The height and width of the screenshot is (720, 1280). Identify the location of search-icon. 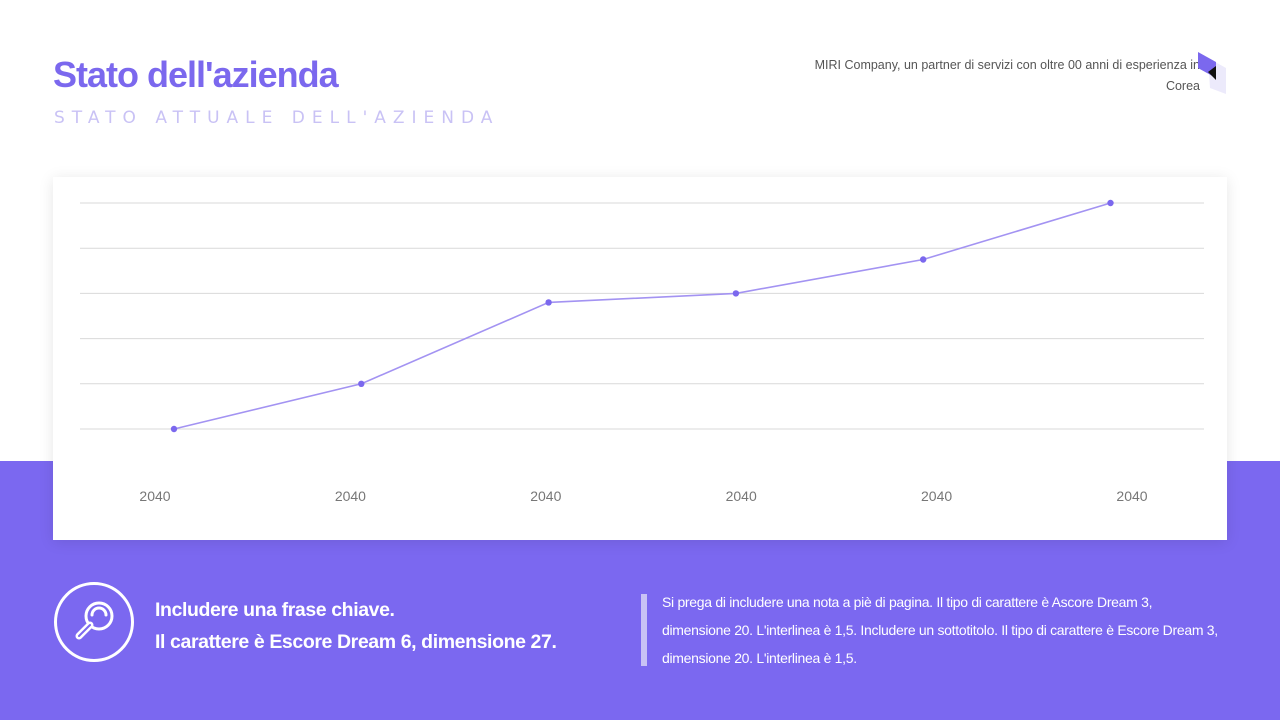
(94, 620).